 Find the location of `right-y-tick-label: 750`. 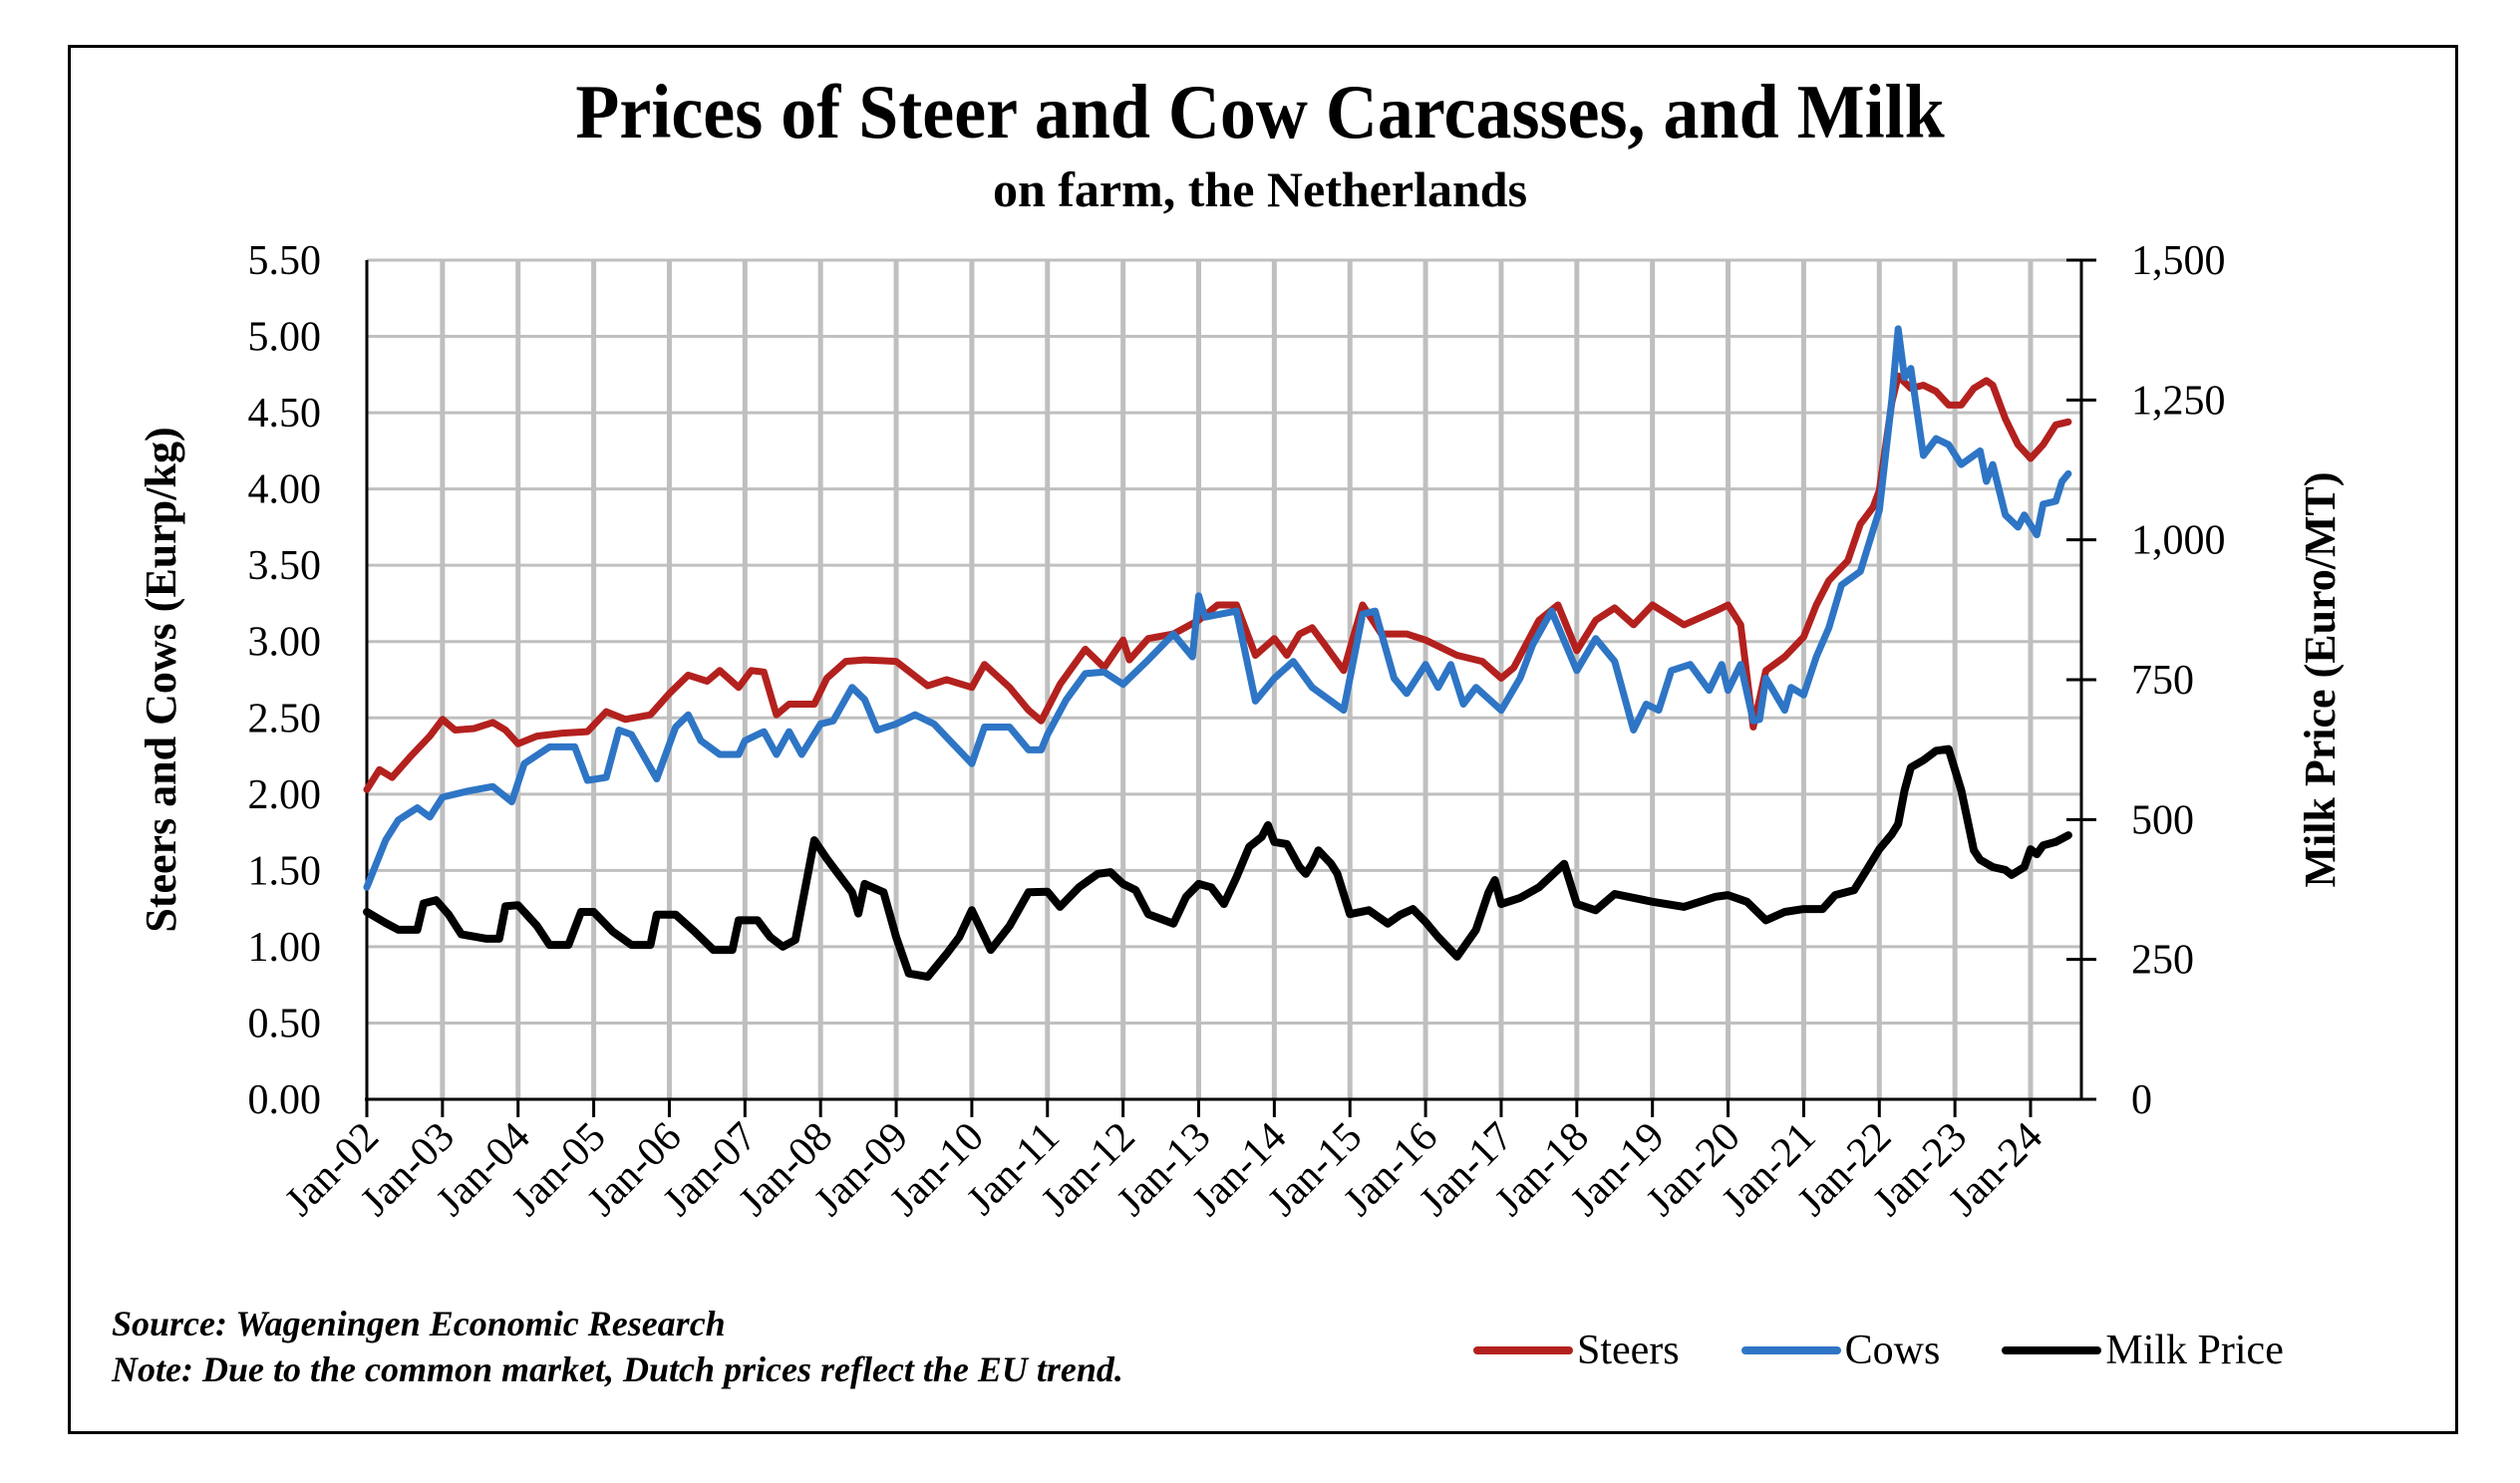

right-y-tick-label: 750 is located at coordinates (2162, 681).